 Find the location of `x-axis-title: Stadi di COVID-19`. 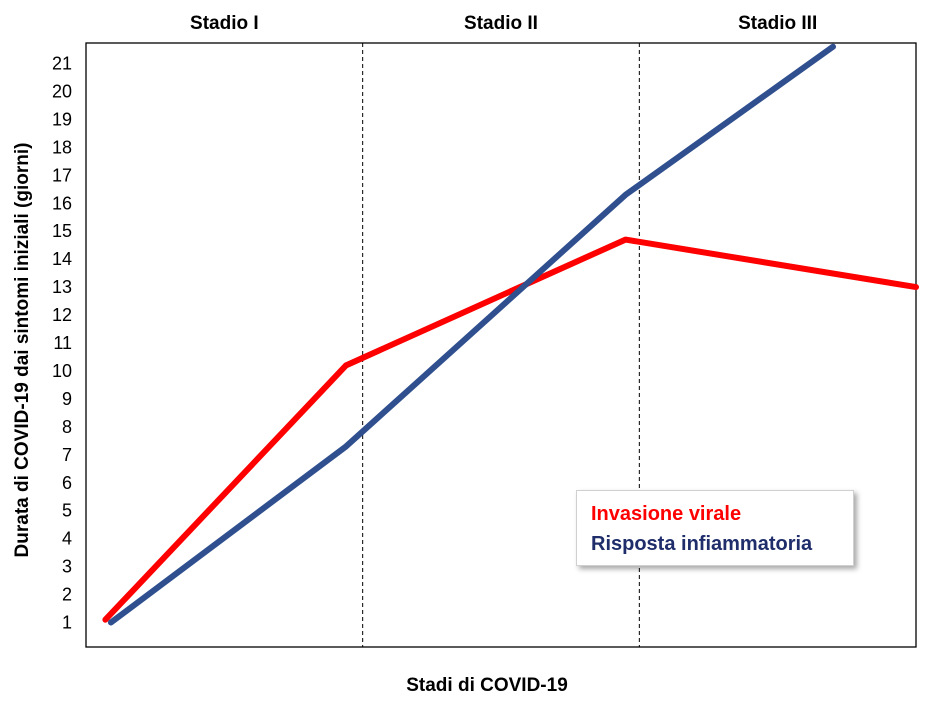

x-axis-title: Stadi di COVID-19 is located at coordinates (487, 685).